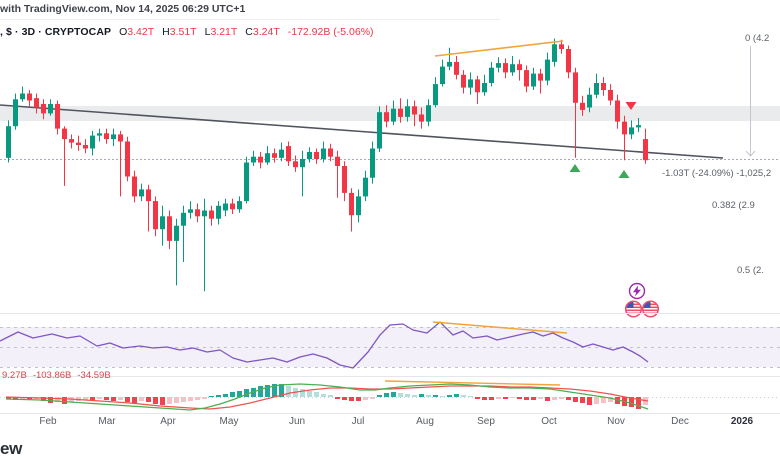  Describe the element at coordinates (499, 48) in the screenshot. I see `rising-top-trendline` at that location.